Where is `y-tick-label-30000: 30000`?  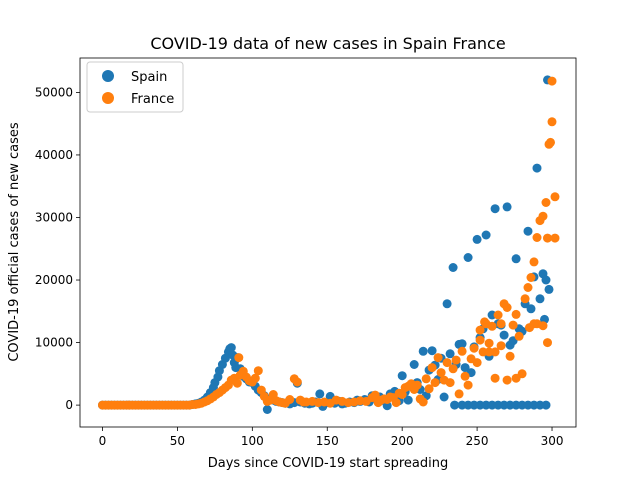 y-tick-label-30000: 30000 is located at coordinates (54, 217).